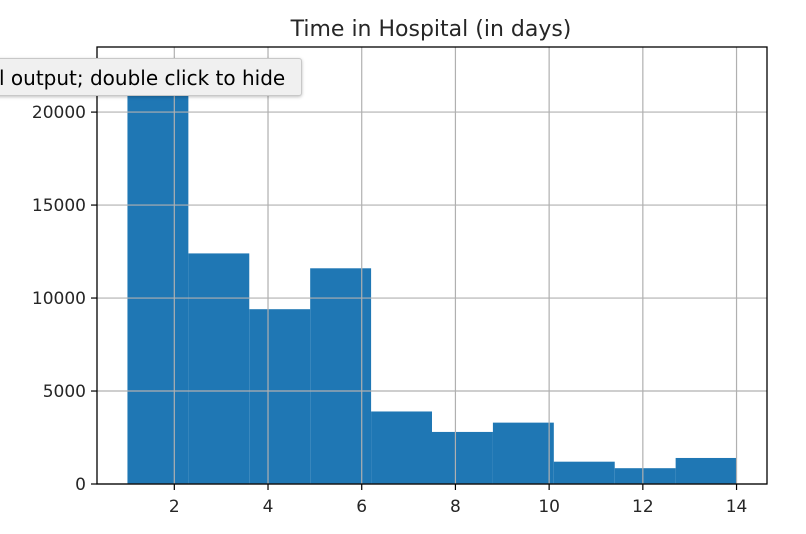  Describe the element at coordinates (151, 77) in the screenshot. I see `output-toggle-tooltip: l output; double click to hide` at that location.